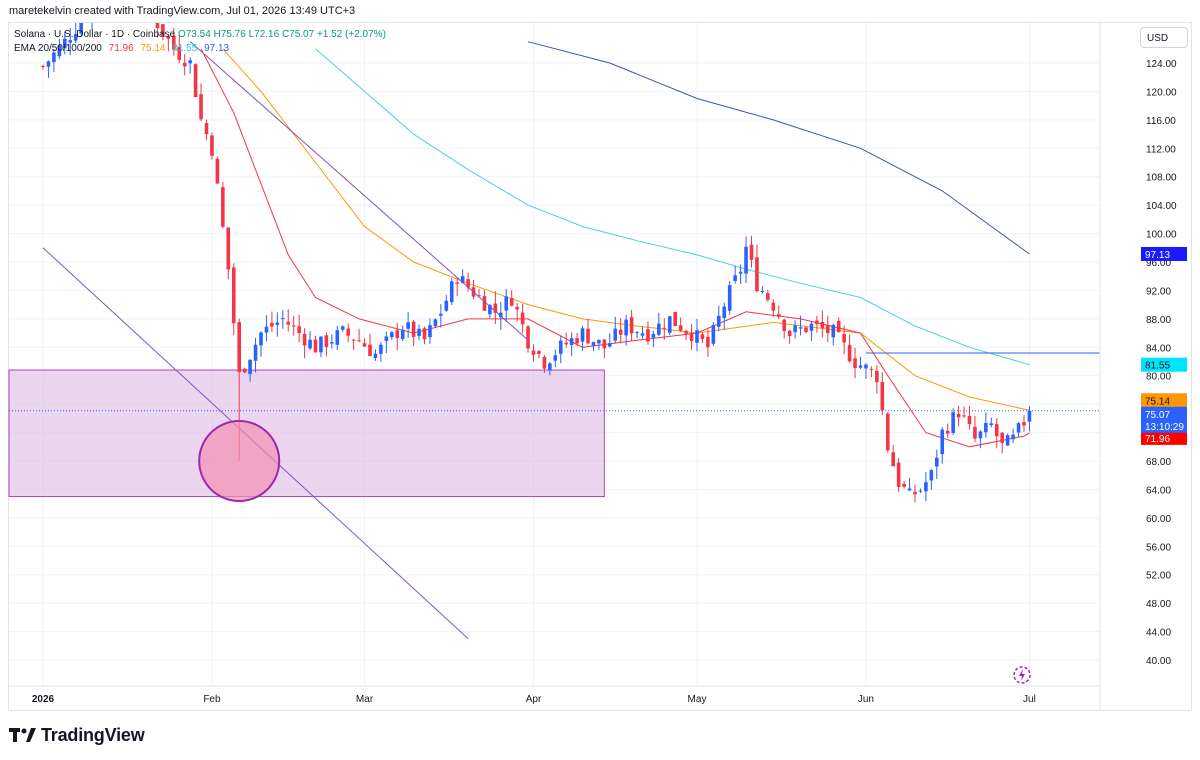 This screenshot has width=1200, height=760. I want to click on footer: TradingView, so click(77, 735).